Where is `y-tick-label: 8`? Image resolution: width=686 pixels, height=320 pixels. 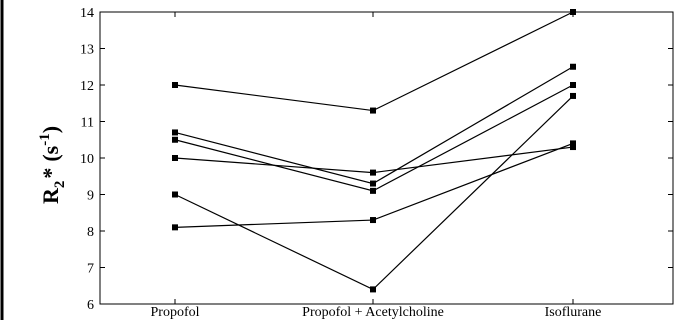
y-tick-label: 8 is located at coordinates (90, 232).